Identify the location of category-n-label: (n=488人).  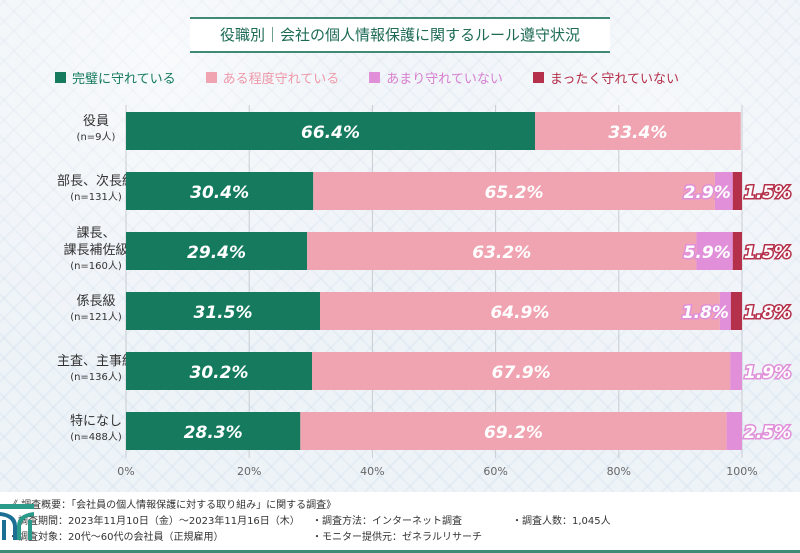
(96, 437).